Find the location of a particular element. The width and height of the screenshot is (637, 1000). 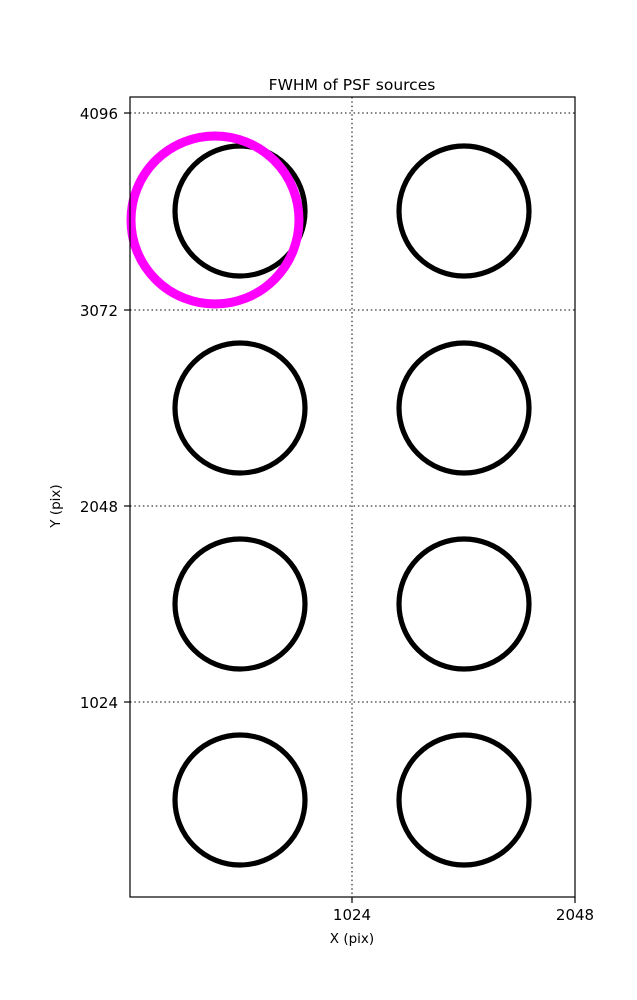

ytick-label-1024: 1024 is located at coordinates (99, 703).